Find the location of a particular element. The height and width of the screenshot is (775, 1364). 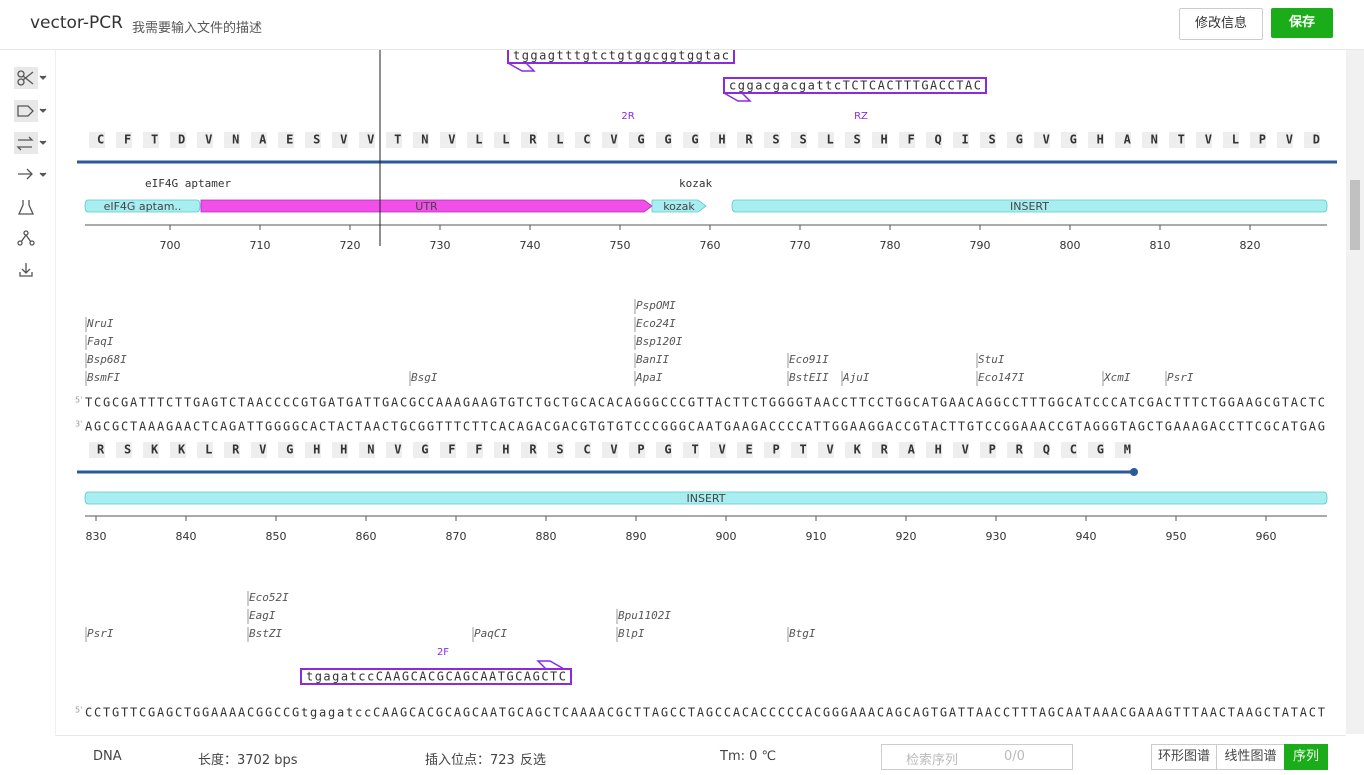

tick-label: 910 is located at coordinates (816, 536).